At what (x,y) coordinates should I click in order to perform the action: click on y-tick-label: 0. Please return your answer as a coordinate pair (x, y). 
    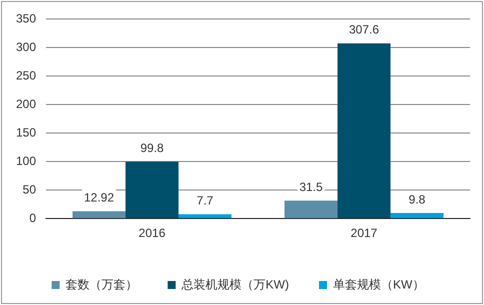
    Looking at the image, I should click on (32, 217).